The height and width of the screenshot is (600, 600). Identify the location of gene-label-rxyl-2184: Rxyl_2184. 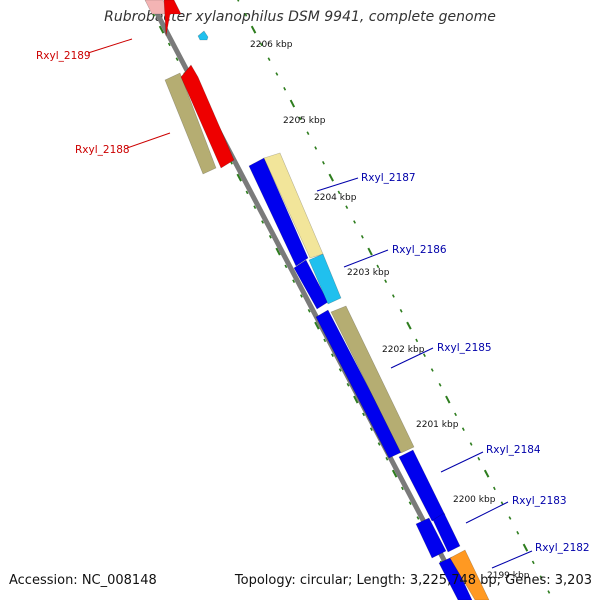
(513, 450).